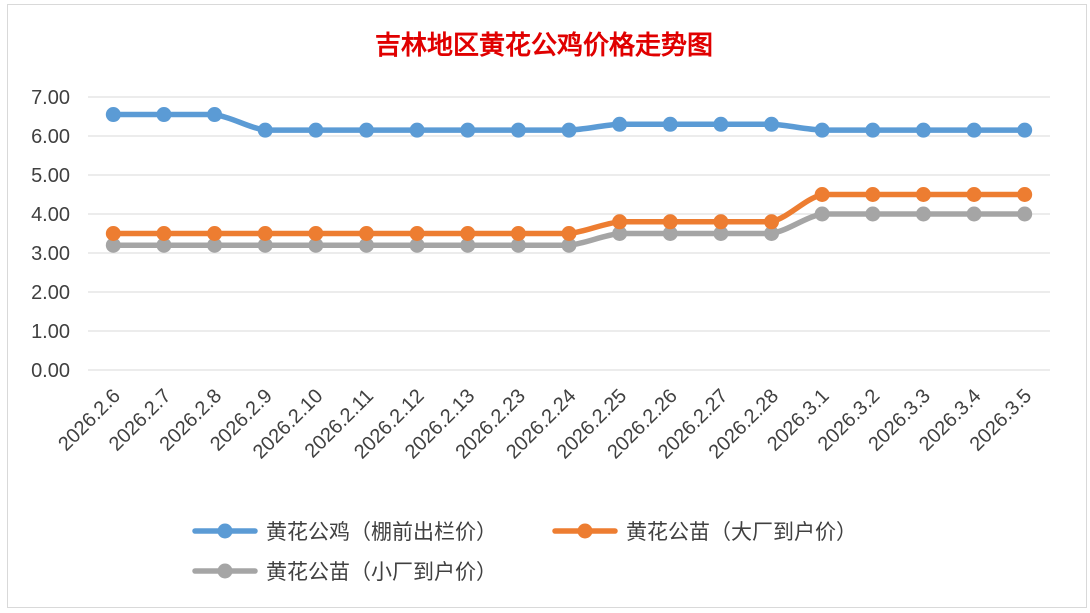 The width and height of the screenshot is (1090, 613). Describe the element at coordinates (50, 234) in the screenshot. I see `y-axis-ticks: 0.00 1.00 2.00 3.00 4.00 5.00 6.00 7.00` at that location.